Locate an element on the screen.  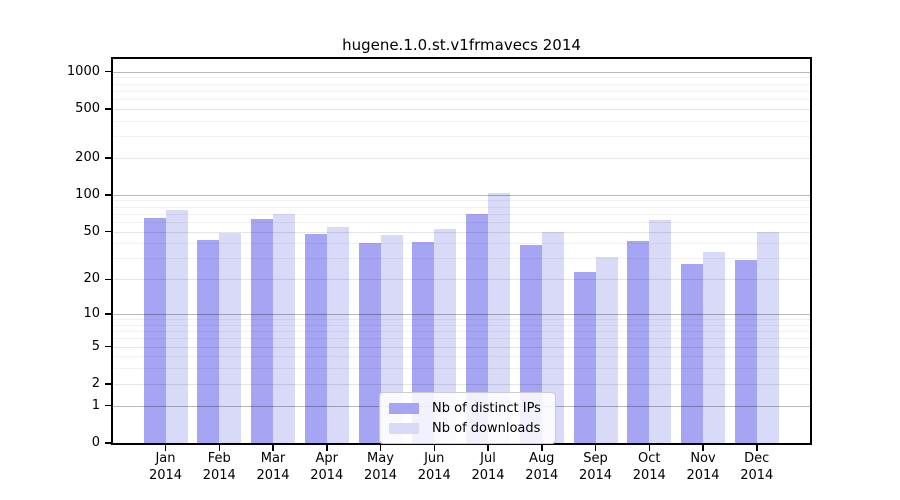
downloads-swatch is located at coordinates (404, 428).